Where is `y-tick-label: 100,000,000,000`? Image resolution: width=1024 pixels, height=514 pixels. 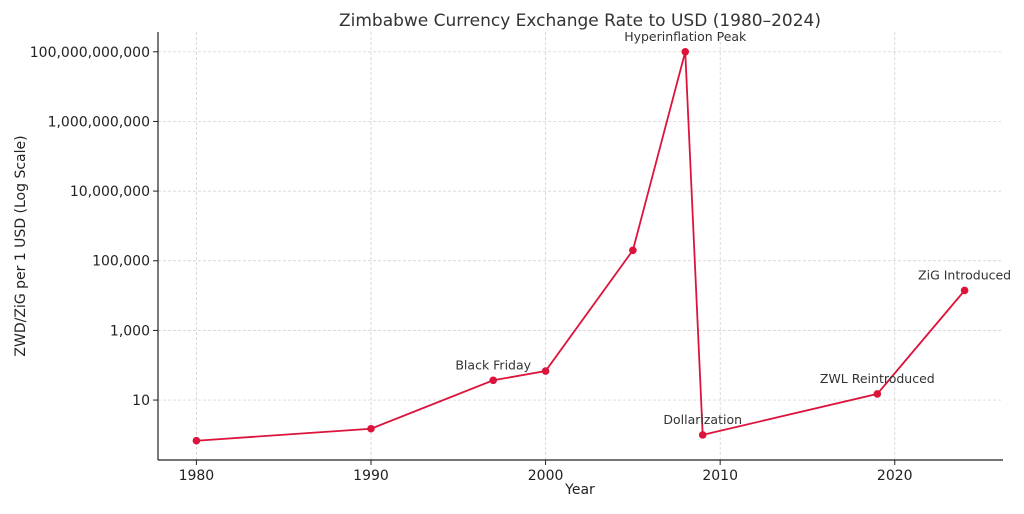 y-tick-label: 100,000,000,000 is located at coordinates (90, 53).